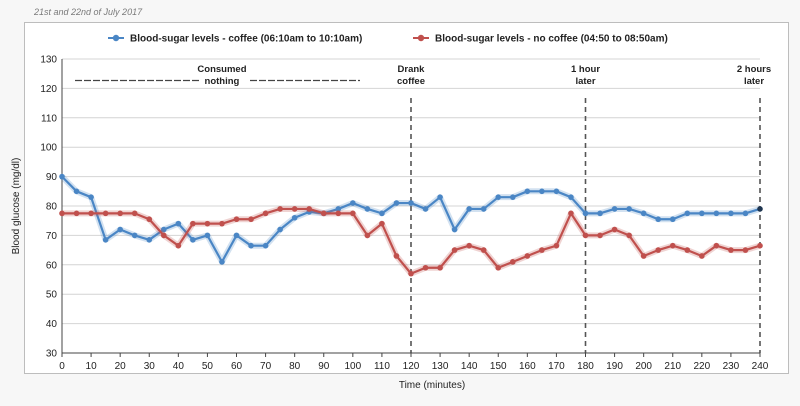 The width and height of the screenshot is (800, 406). Describe the element at coordinates (16, 206) in the screenshot. I see `y-axis-title: Blood glucose (mg/dl)` at that location.